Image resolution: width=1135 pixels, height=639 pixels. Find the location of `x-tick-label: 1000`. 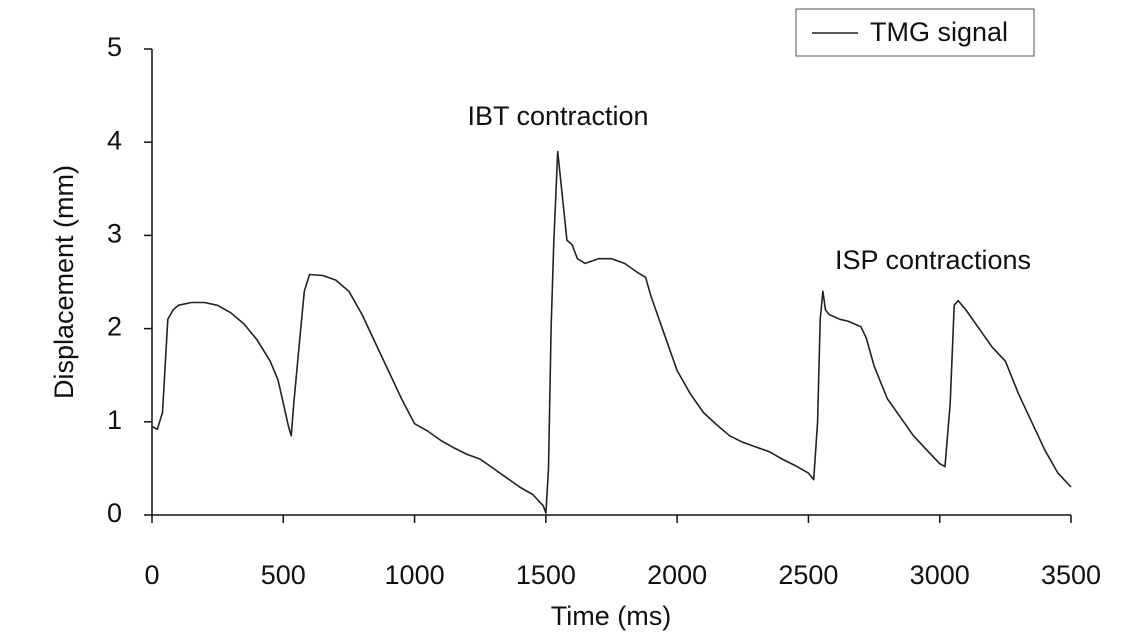

x-tick-label: 1000 is located at coordinates (415, 575).